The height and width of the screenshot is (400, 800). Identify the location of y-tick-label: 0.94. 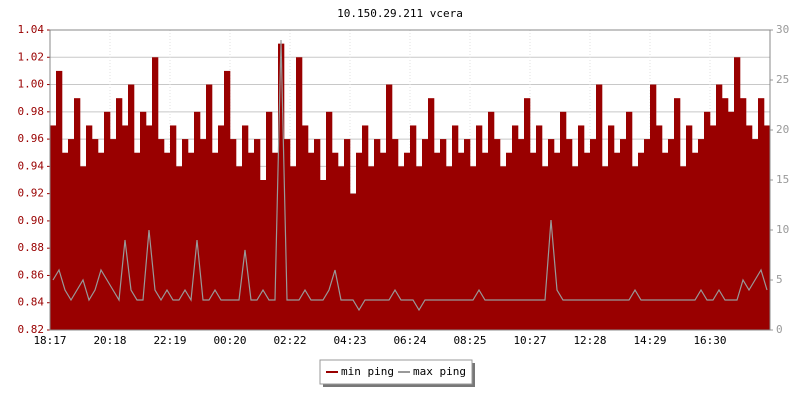
(31, 165).